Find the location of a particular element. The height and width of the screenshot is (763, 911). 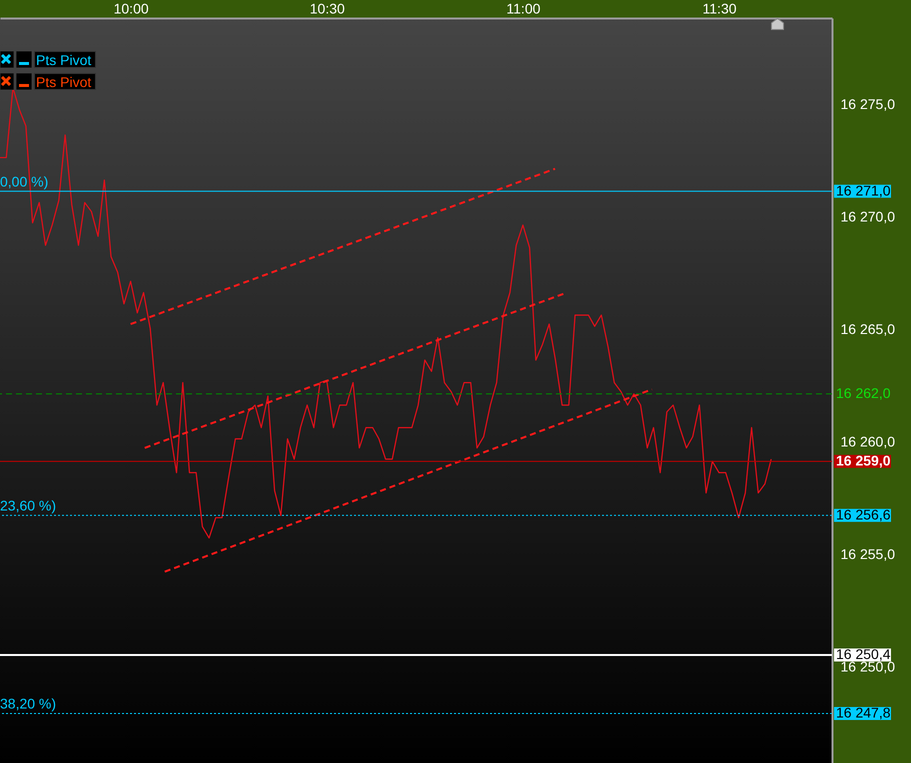

ref-line-label: 16 247,8 is located at coordinates (863, 712).